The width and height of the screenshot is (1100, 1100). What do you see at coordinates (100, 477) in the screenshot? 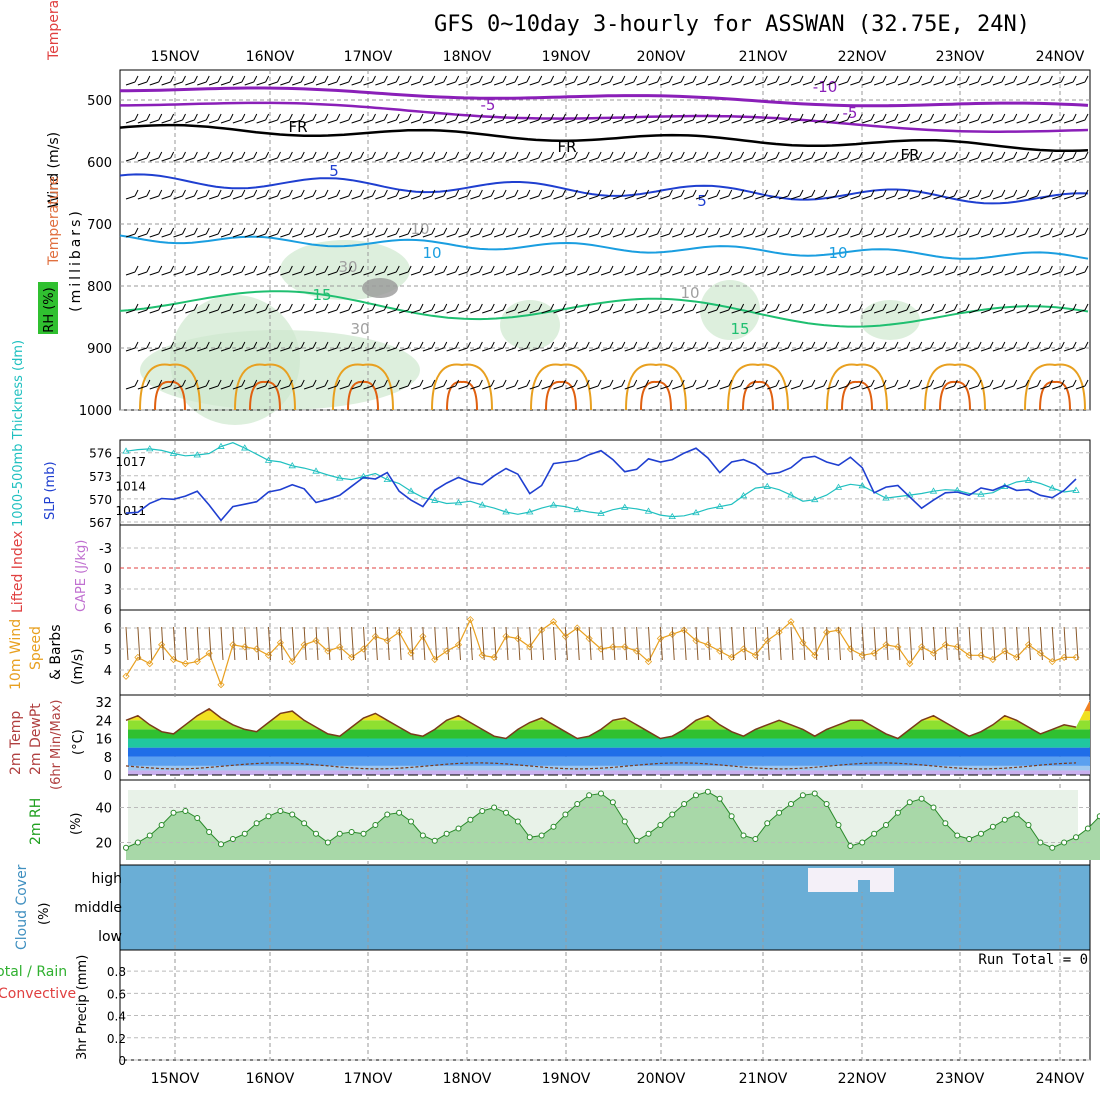
I see `tick-thickness: 573` at bounding box center [100, 477].